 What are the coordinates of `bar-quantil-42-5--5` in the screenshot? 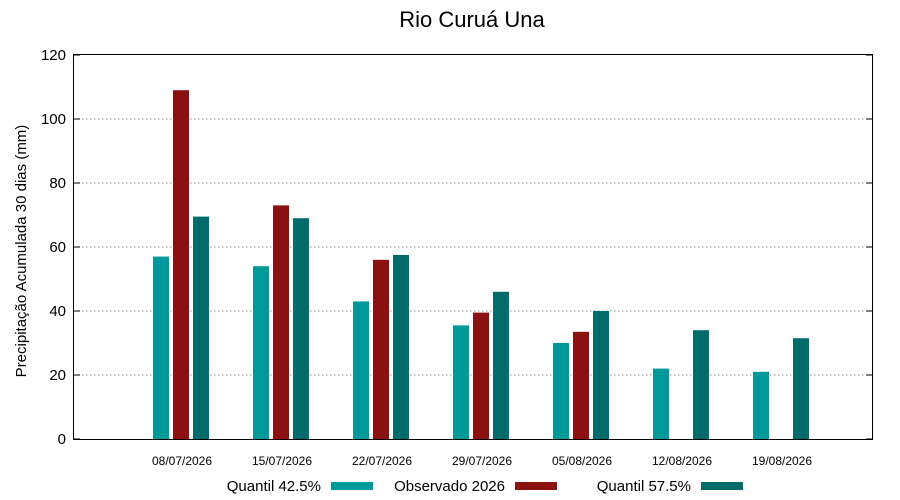 It's located at (661, 403).